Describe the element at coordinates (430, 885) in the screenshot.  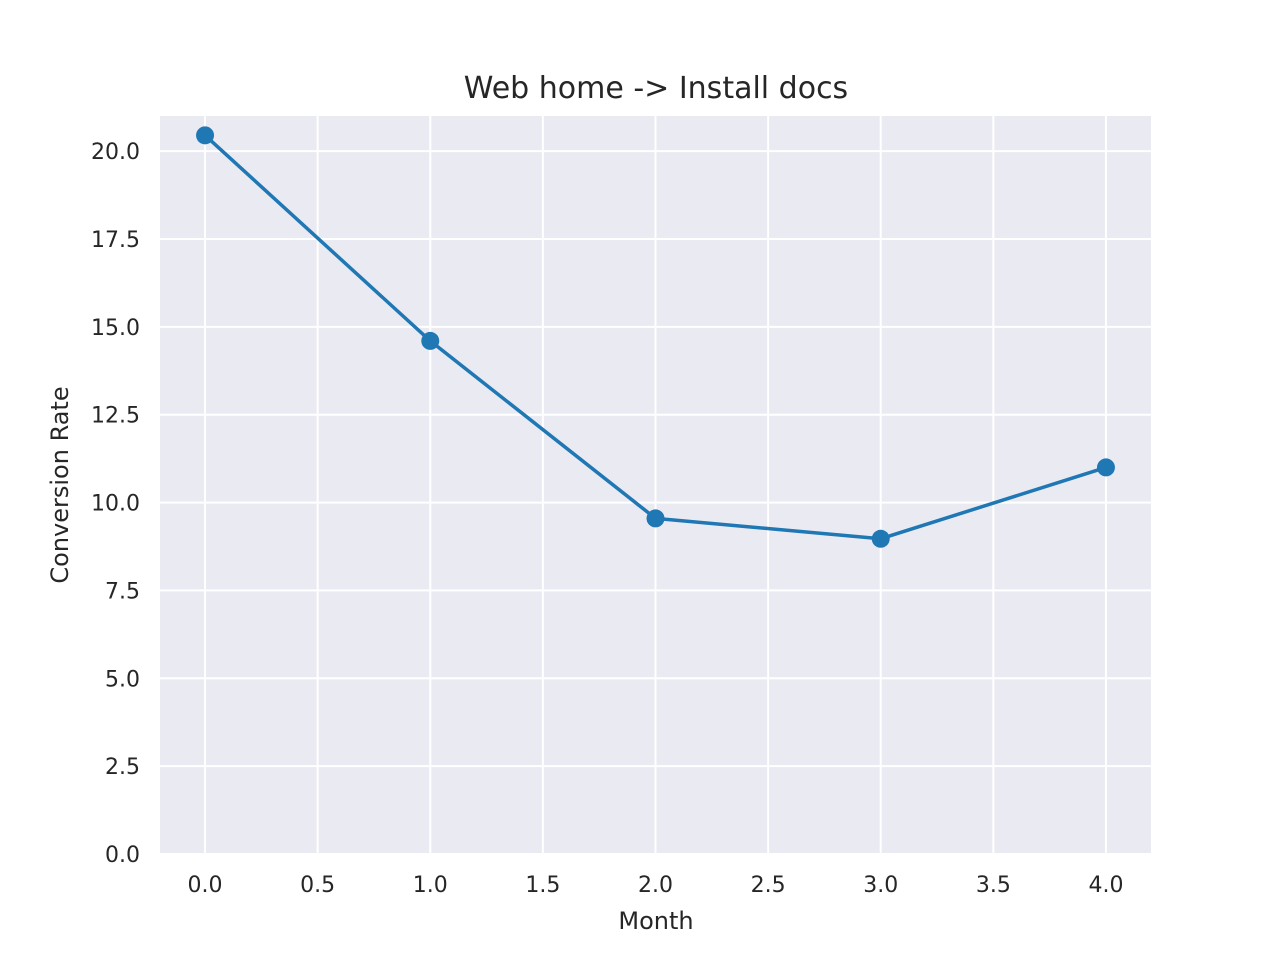
I see `x-tick-label: 1.0` at that location.